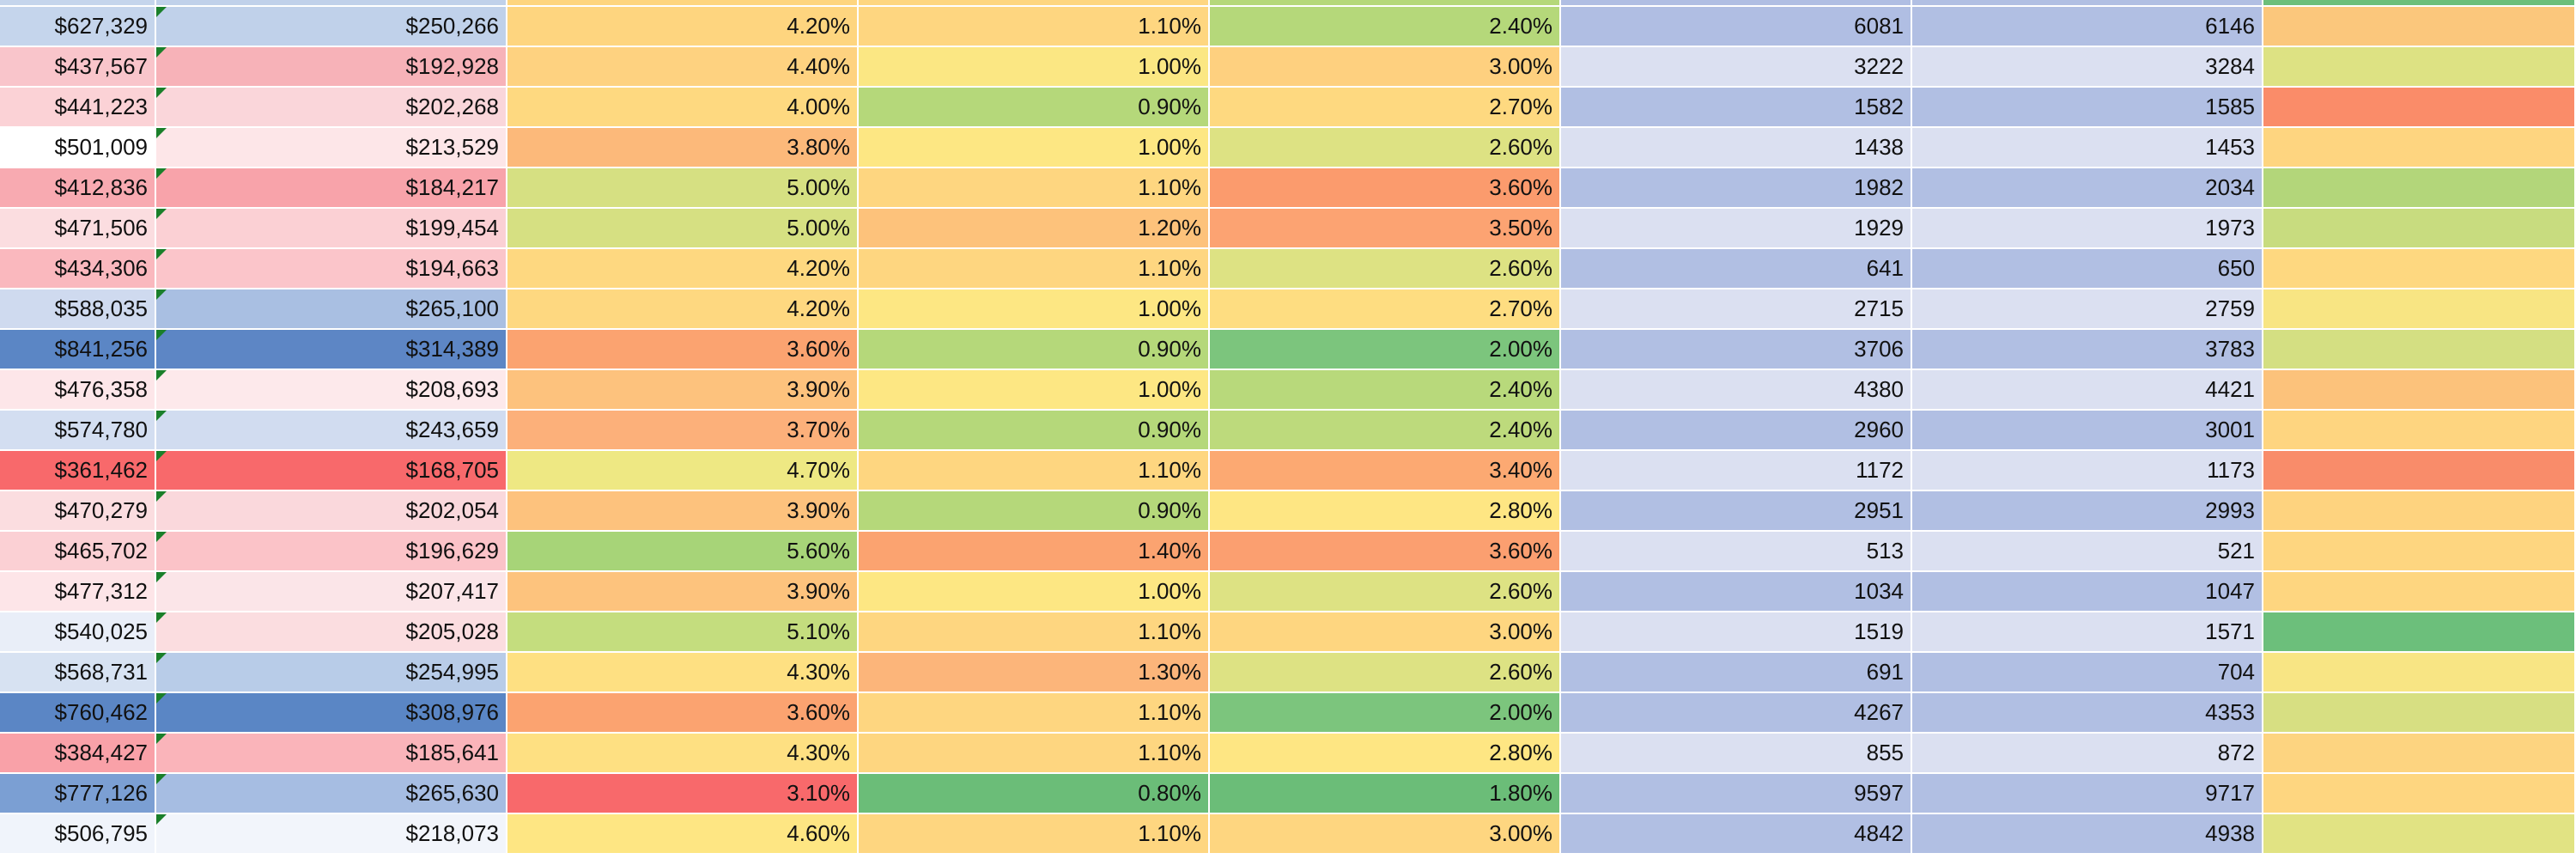 This screenshot has width=2576, height=859. Describe the element at coordinates (332, 108) in the screenshot. I see `cell-c1: $202,268` at that location.